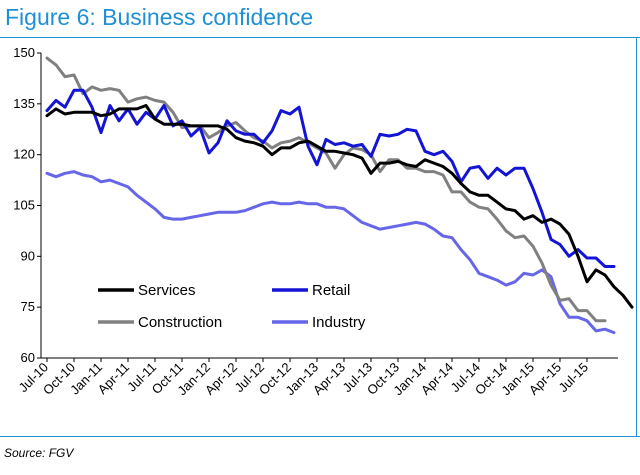  Describe the element at coordinates (232, 306) in the screenshot. I see `legend: Services Retail Construction Industry` at that location.